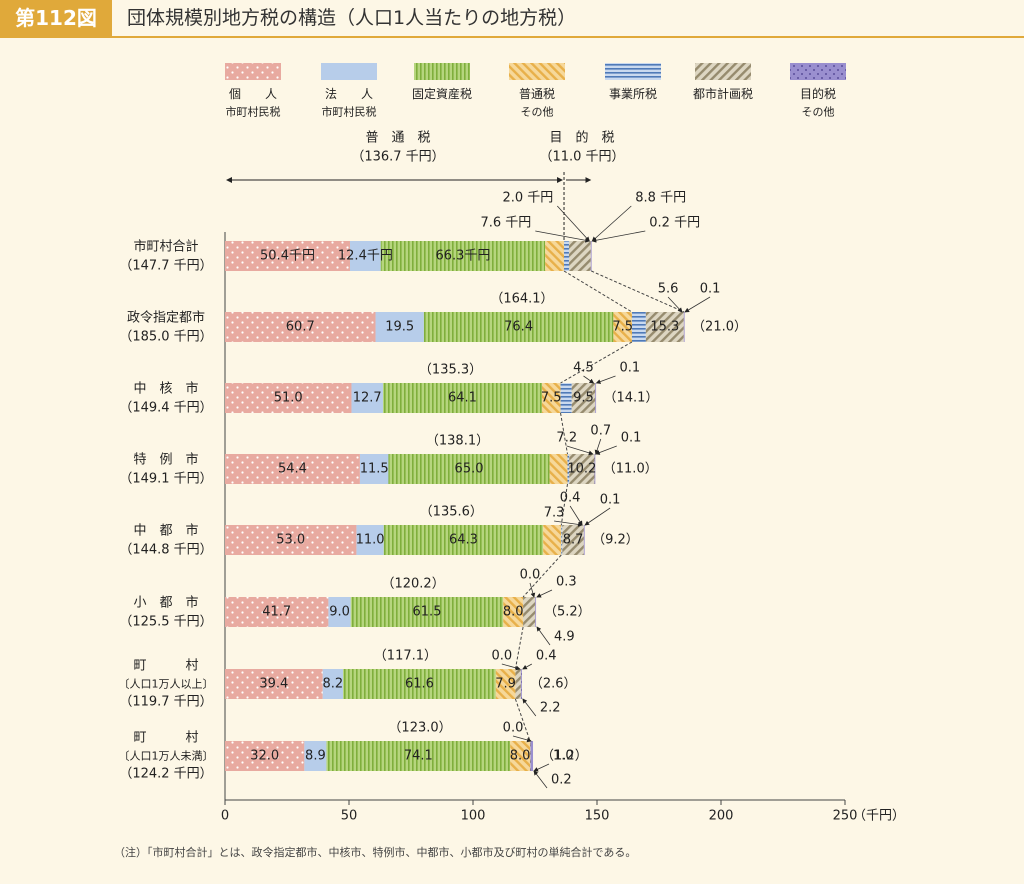  I want to click on data-label-corporate: 11.0, so click(370, 540).